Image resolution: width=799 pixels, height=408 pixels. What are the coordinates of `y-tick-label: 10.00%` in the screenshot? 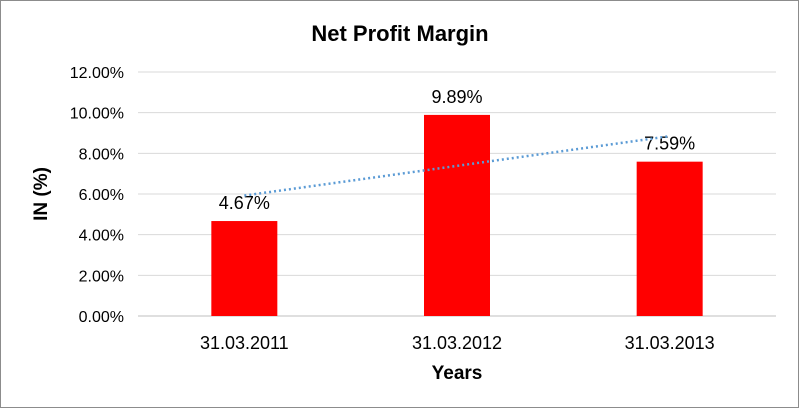 It's located at (97, 114).